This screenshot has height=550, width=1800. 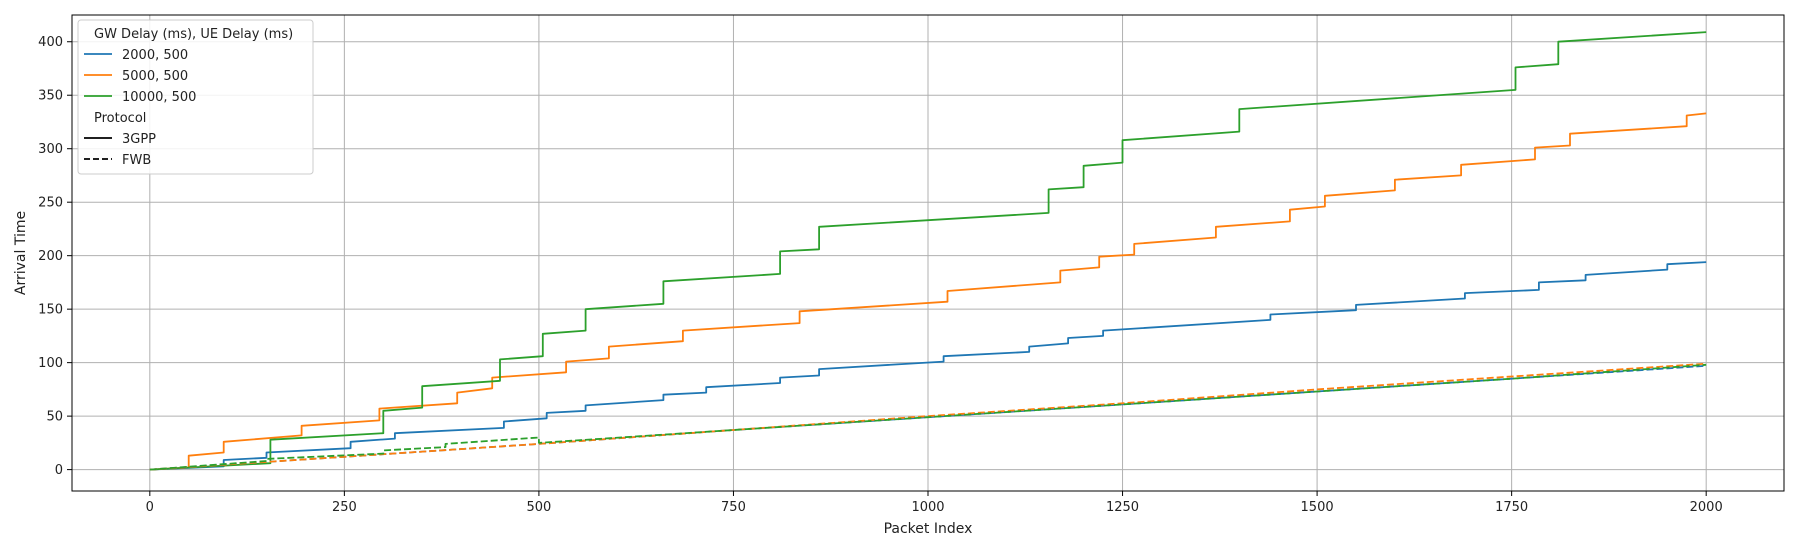 I want to click on y-tick-label: 50, so click(x=54, y=417).